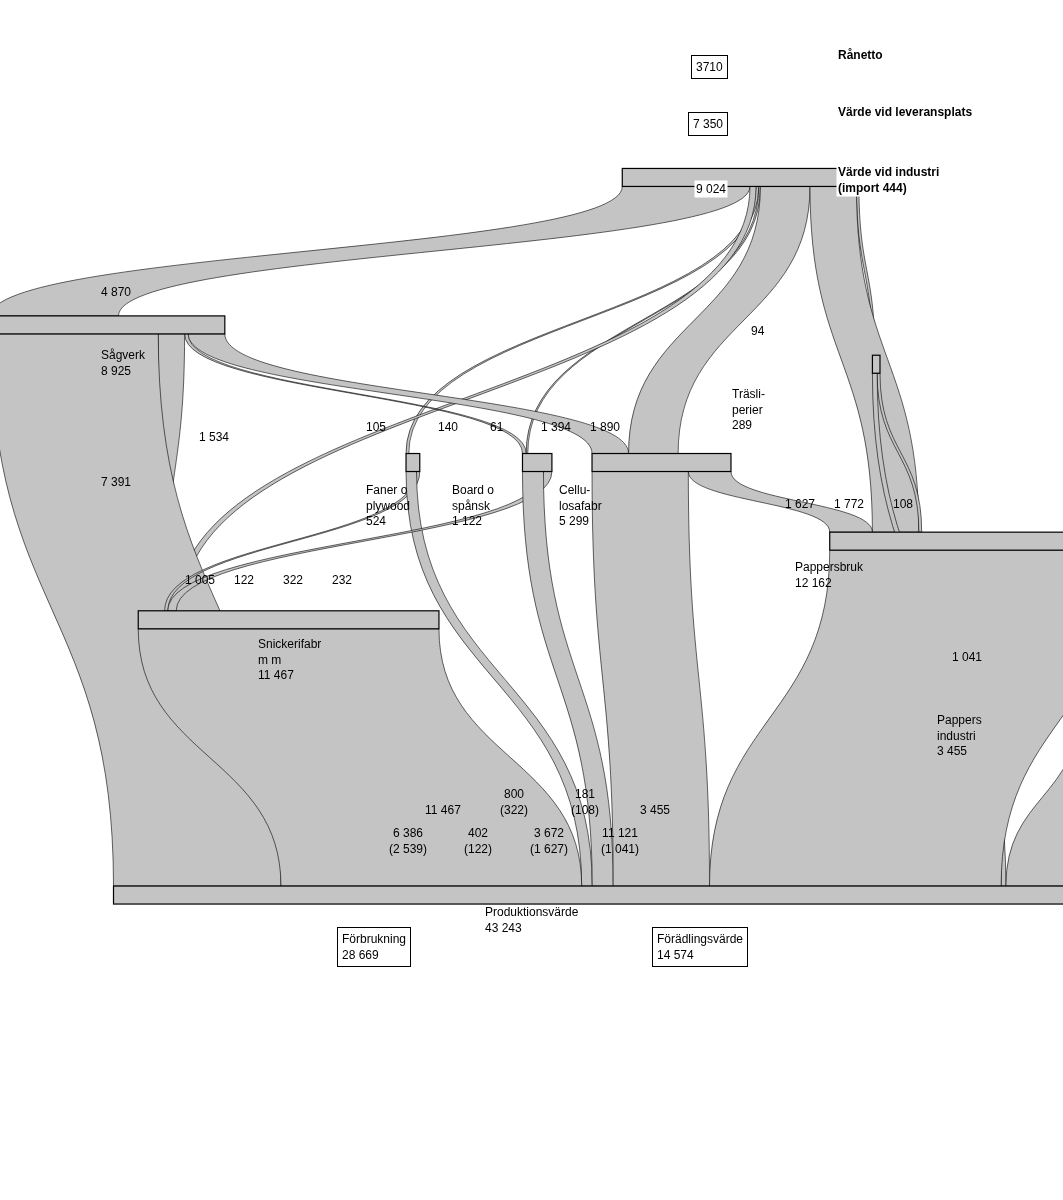 The image size is (1063, 1200). I want to click on data-label: 1 394, so click(556, 427).